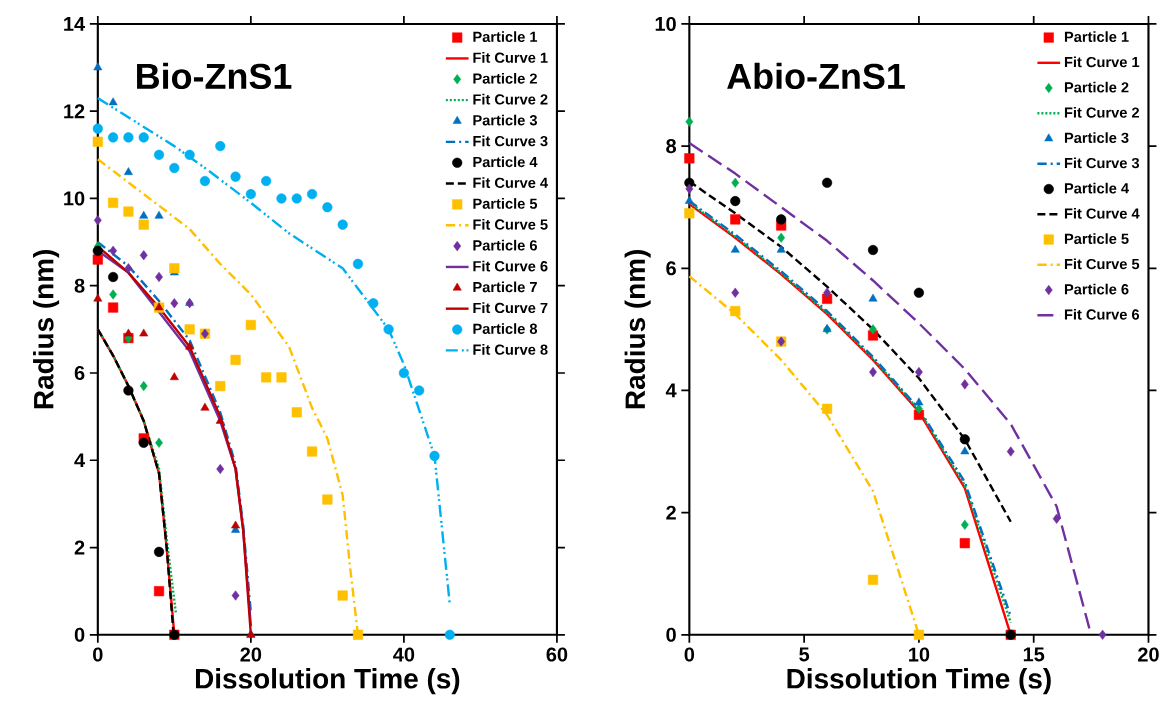 This screenshot has height=723, width=1164. I want to click on x-tick-label: 15, so click(1034, 654).